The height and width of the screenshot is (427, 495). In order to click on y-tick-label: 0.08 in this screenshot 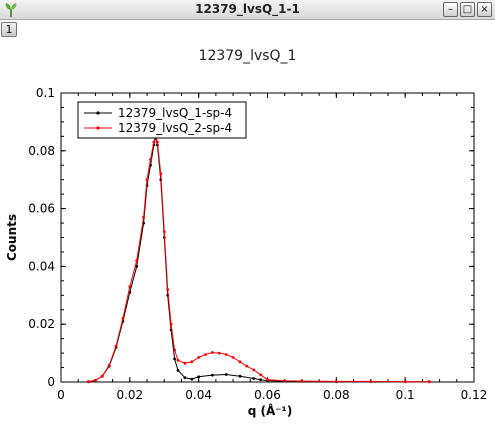, I will do `click(41, 151)`.